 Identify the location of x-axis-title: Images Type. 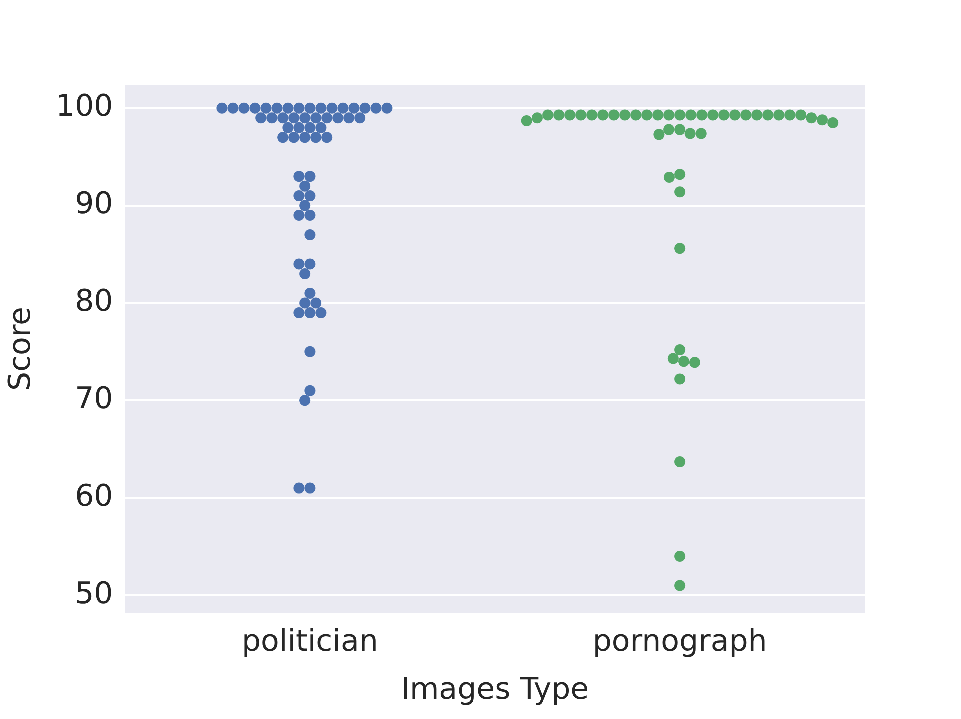
(495, 689).